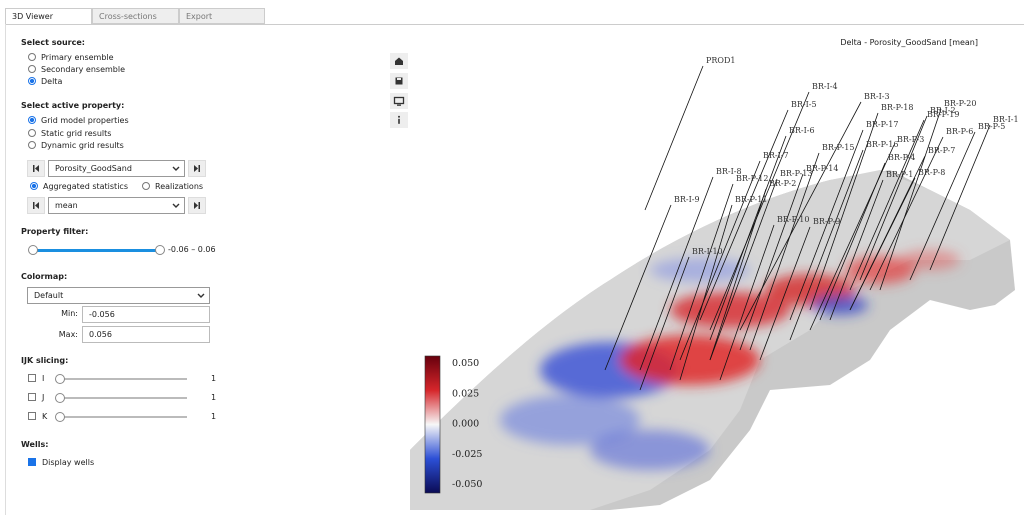  Describe the element at coordinates (96, 250) in the screenshot. I see `range-slider` at that location.